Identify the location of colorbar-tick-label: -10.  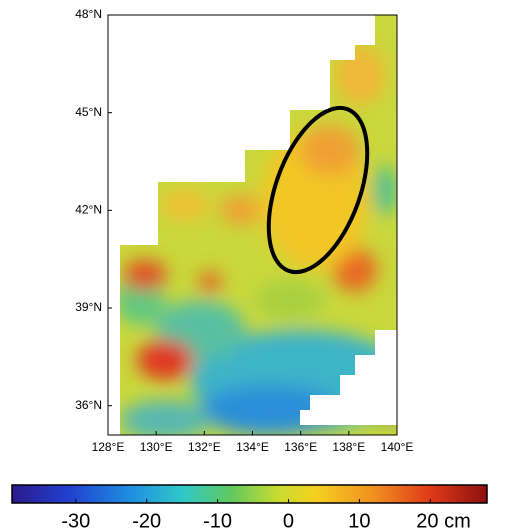
(217, 521).